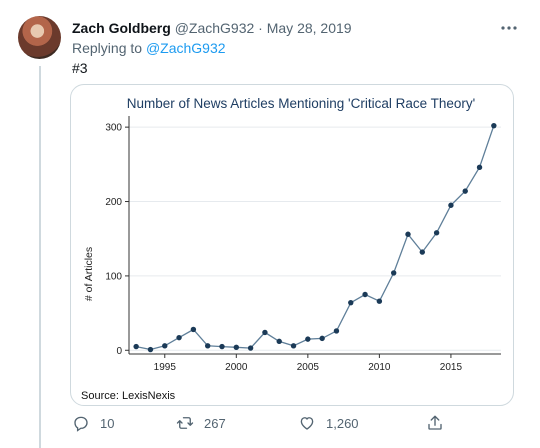 The image size is (540, 448). I want to click on tweet-actions: 10 267 1,260, so click(292, 426).